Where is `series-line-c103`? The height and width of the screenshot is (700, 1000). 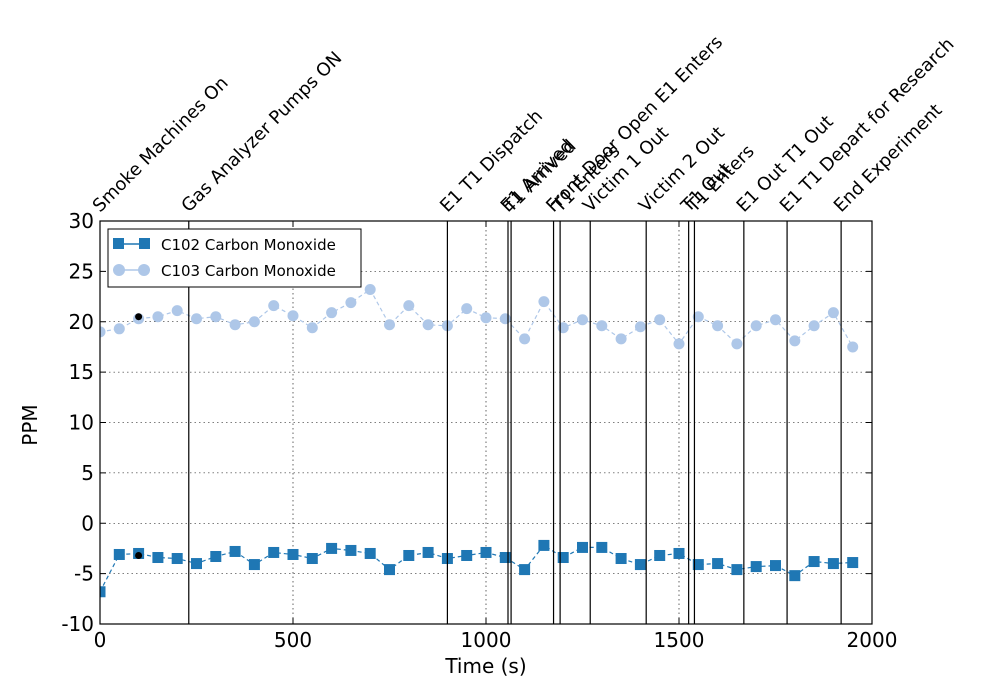 series-line-c103 is located at coordinates (477, 318).